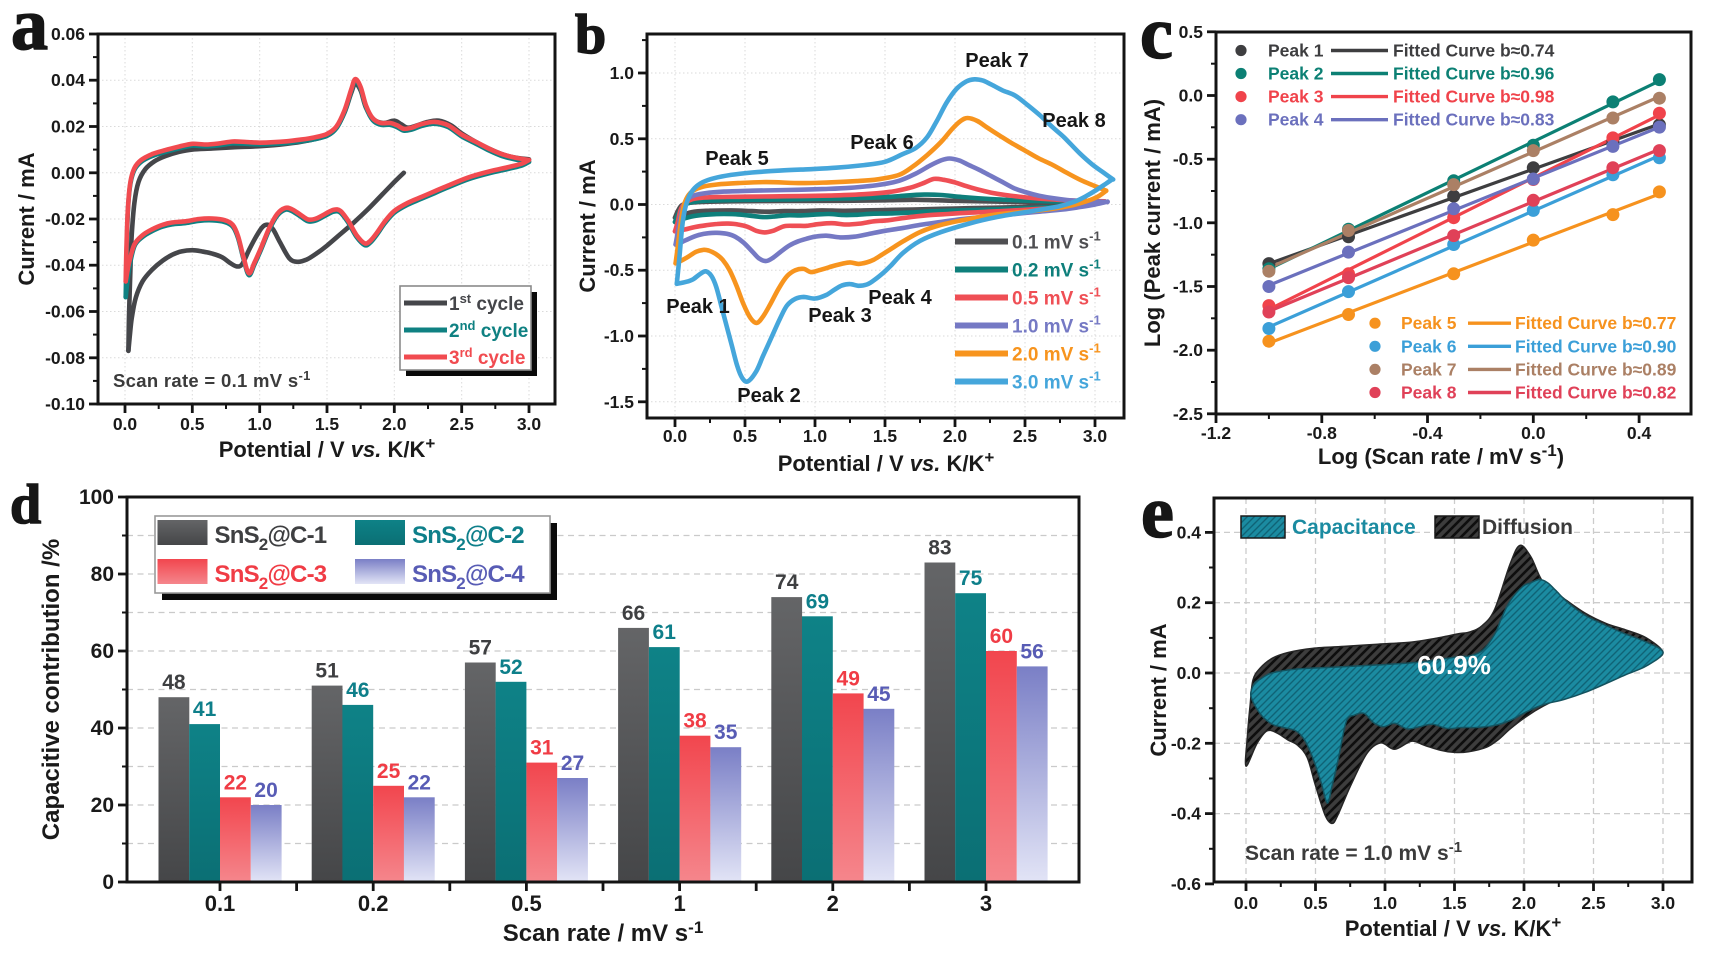 The image size is (1709, 956). Describe the element at coordinates (102, 728) in the screenshot. I see `svg-text: 40` at that location.